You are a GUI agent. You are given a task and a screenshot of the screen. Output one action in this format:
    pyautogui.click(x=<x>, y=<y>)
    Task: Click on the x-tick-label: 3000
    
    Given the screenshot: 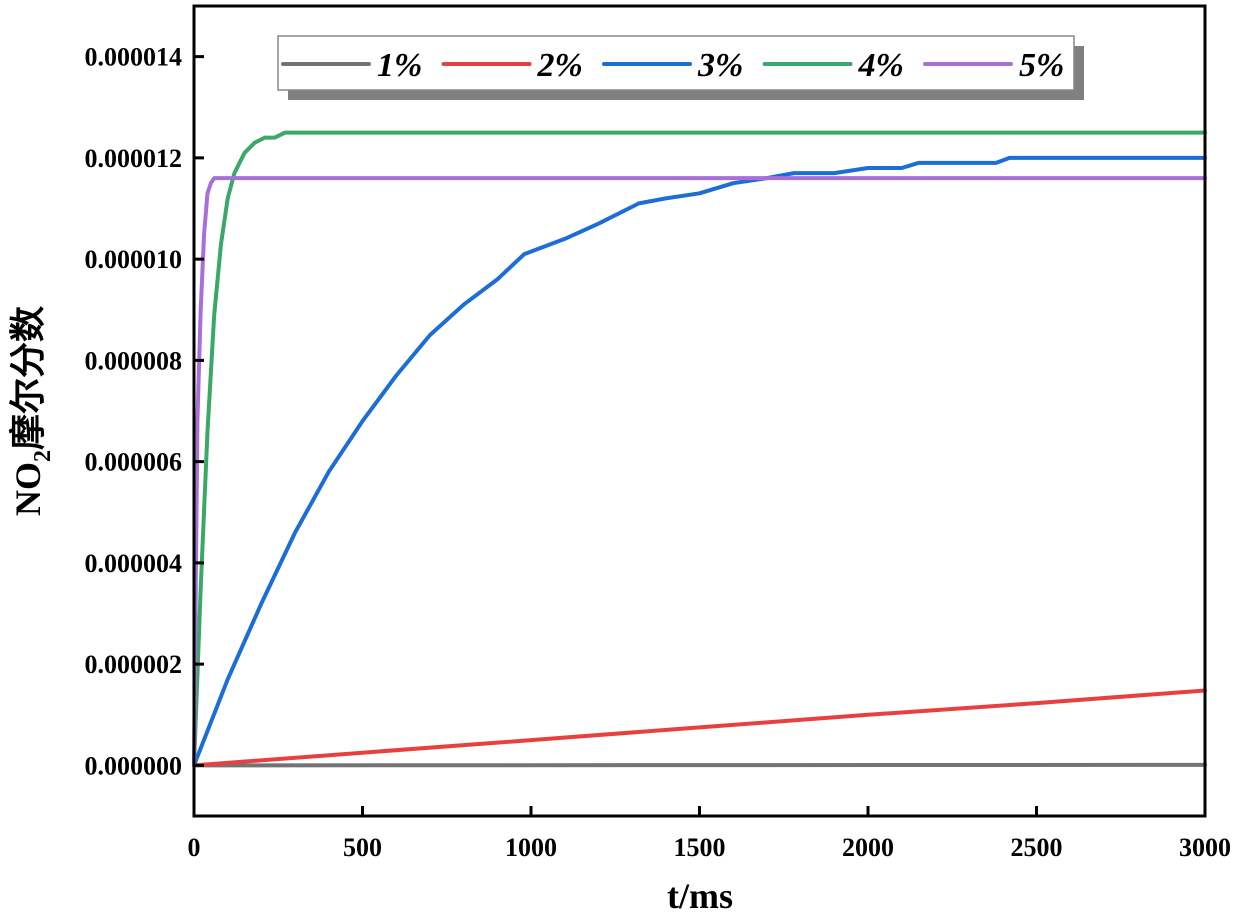 What is the action you would take?
    pyautogui.click(x=1205, y=847)
    